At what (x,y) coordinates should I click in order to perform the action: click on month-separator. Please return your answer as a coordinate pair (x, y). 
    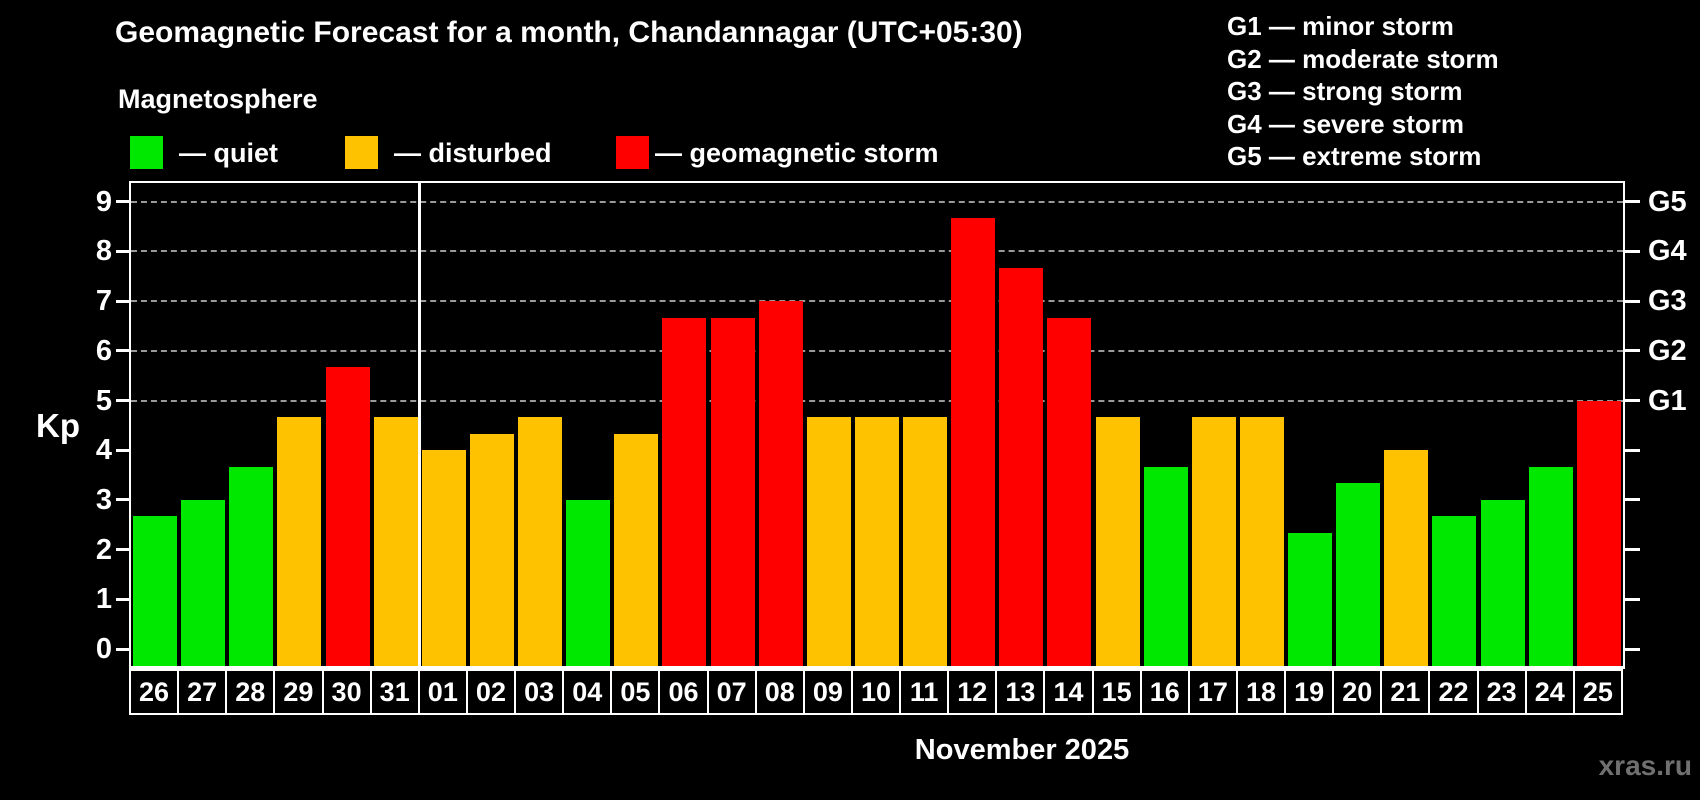
    Looking at the image, I should click on (420, 424).